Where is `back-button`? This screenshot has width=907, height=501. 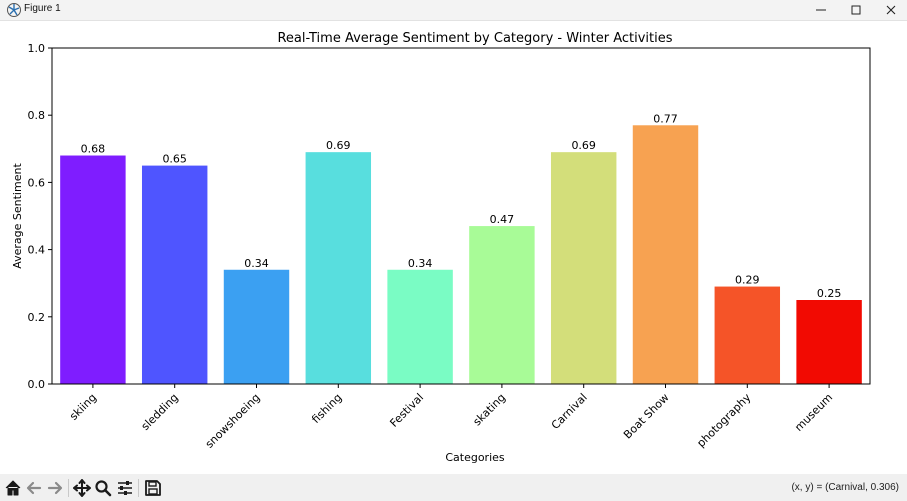
back-button is located at coordinates (34, 488).